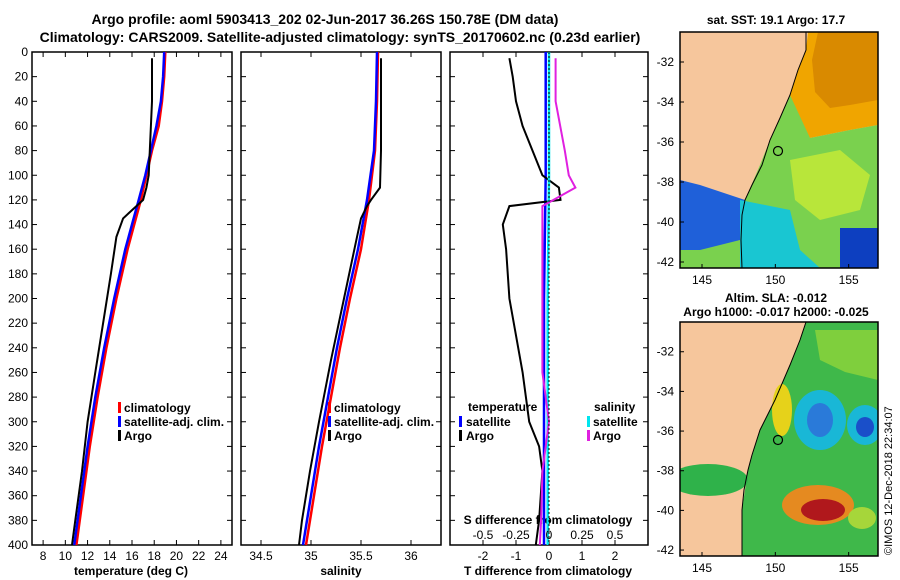 The width and height of the screenshot is (900, 580). Describe the element at coordinates (18, 397) in the screenshot. I see `ytick-label: 280` at that location.